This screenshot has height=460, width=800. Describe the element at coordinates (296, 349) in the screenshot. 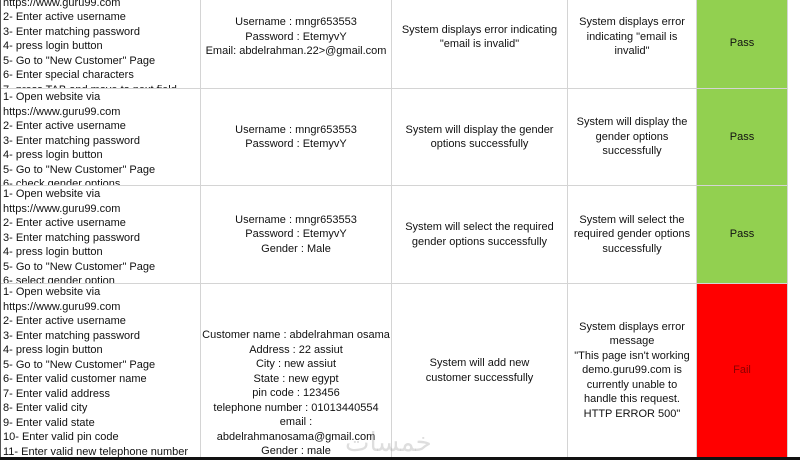

I see `data-line: Address : 22 assiut` at that location.